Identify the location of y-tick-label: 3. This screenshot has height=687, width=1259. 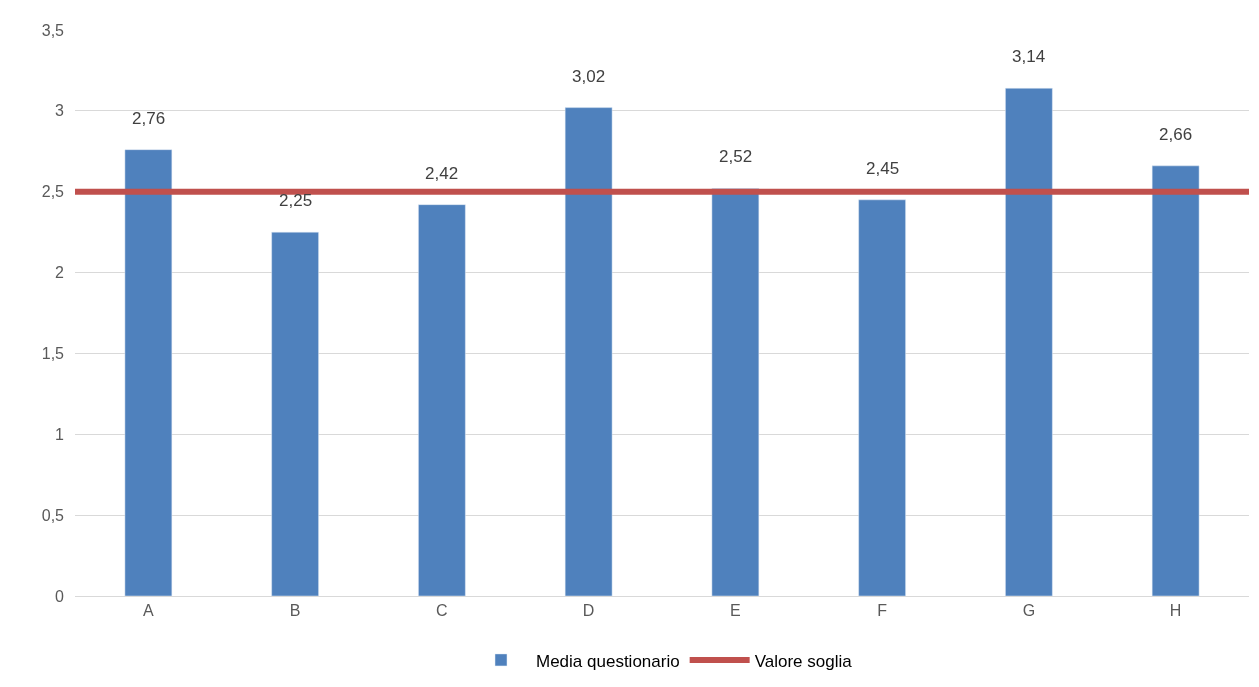
(60, 111).